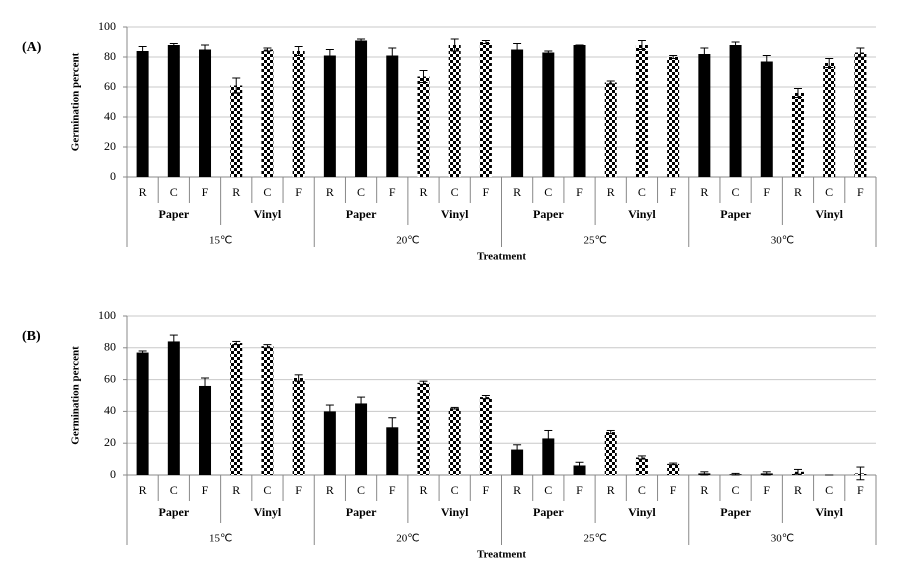  I want to click on y-tick-label: 40, so click(110, 410).